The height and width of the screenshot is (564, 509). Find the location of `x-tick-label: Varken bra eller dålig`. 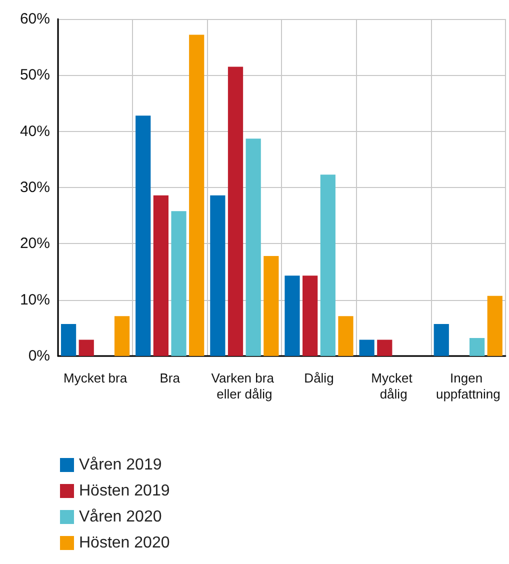

x-tick-label: Varken bra eller dålig is located at coordinates (244, 386).